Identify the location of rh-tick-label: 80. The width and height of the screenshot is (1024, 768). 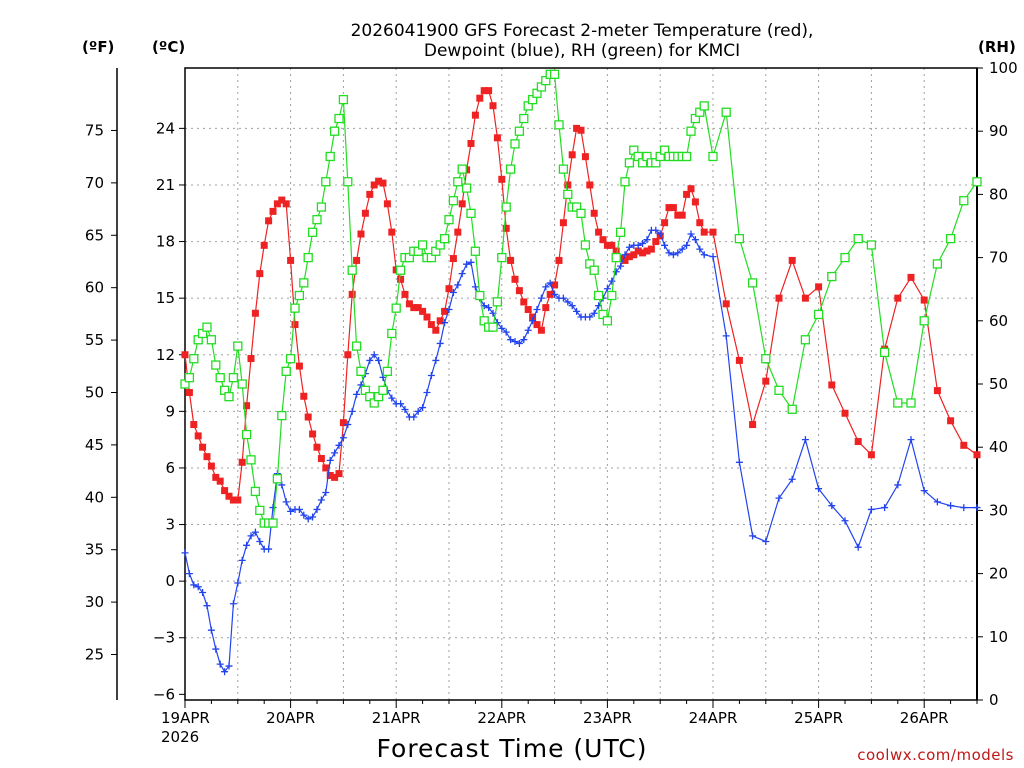
(998, 194).